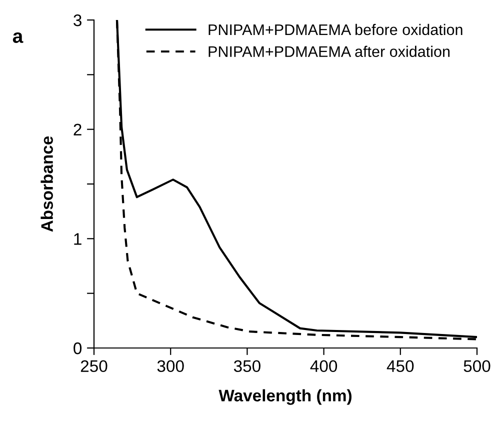  What do you see at coordinates (78, 20) in the screenshot?
I see `y-tick-label: 3` at bounding box center [78, 20].